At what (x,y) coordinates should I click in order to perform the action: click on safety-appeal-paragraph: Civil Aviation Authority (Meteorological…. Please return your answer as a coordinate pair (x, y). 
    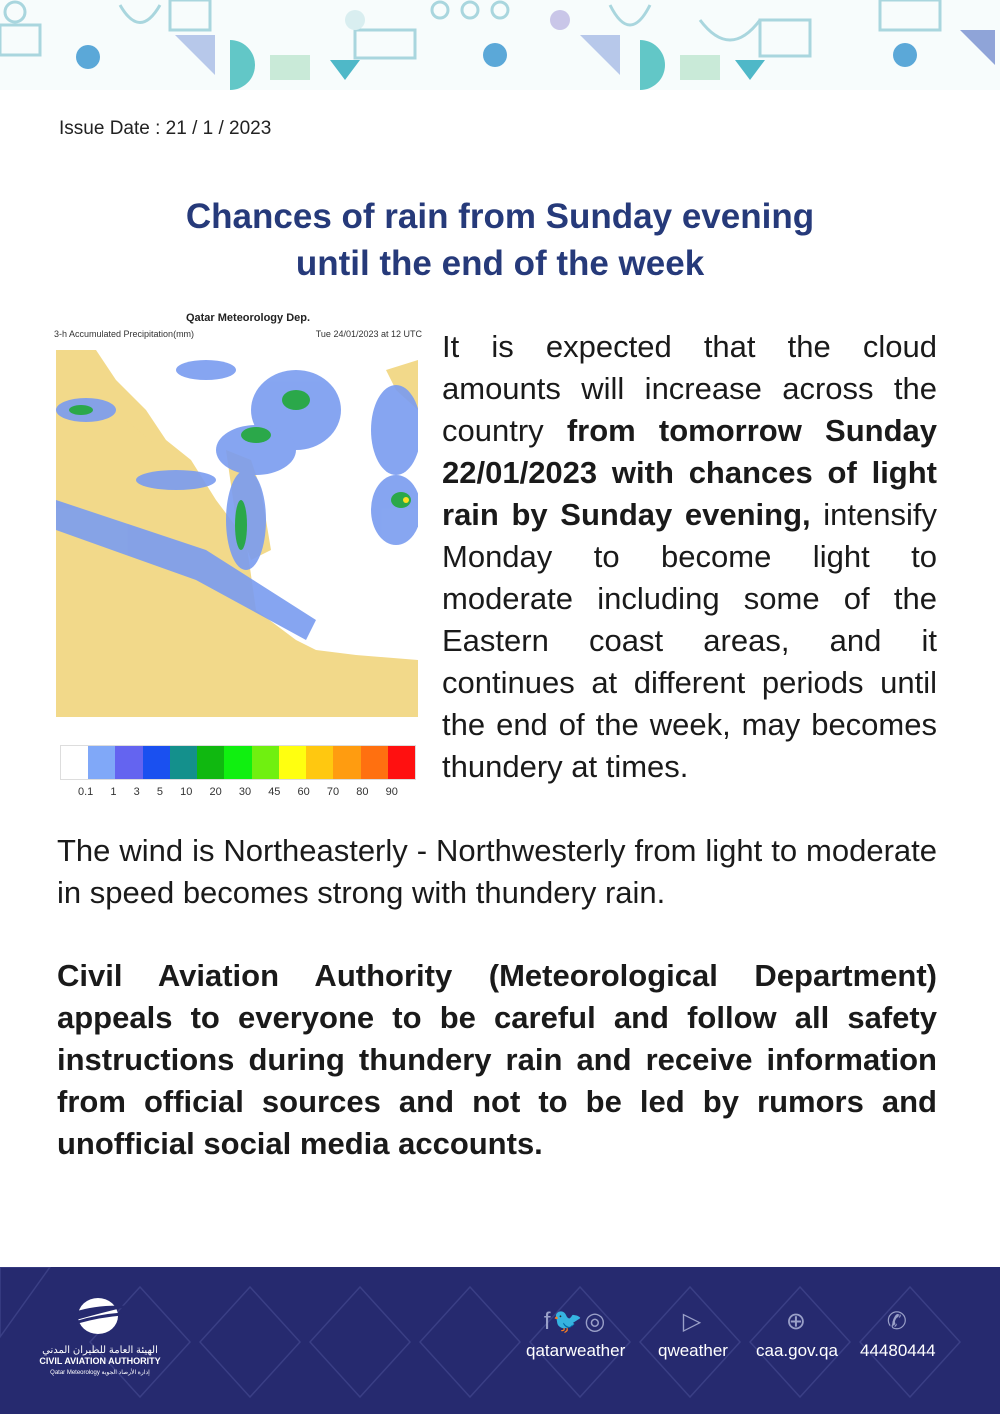
    Looking at the image, I should click on (497, 1059).